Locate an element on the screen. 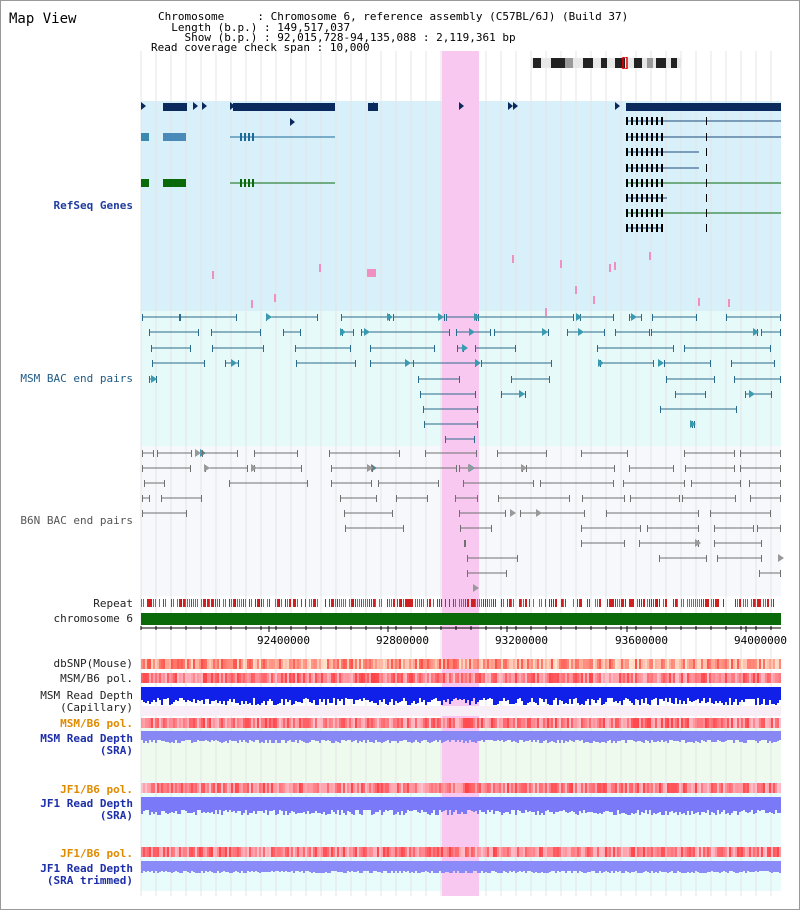 This screenshot has height=911, width=800. track-label-msm-pol: MSM/B6 pol. is located at coordinates (96, 678).